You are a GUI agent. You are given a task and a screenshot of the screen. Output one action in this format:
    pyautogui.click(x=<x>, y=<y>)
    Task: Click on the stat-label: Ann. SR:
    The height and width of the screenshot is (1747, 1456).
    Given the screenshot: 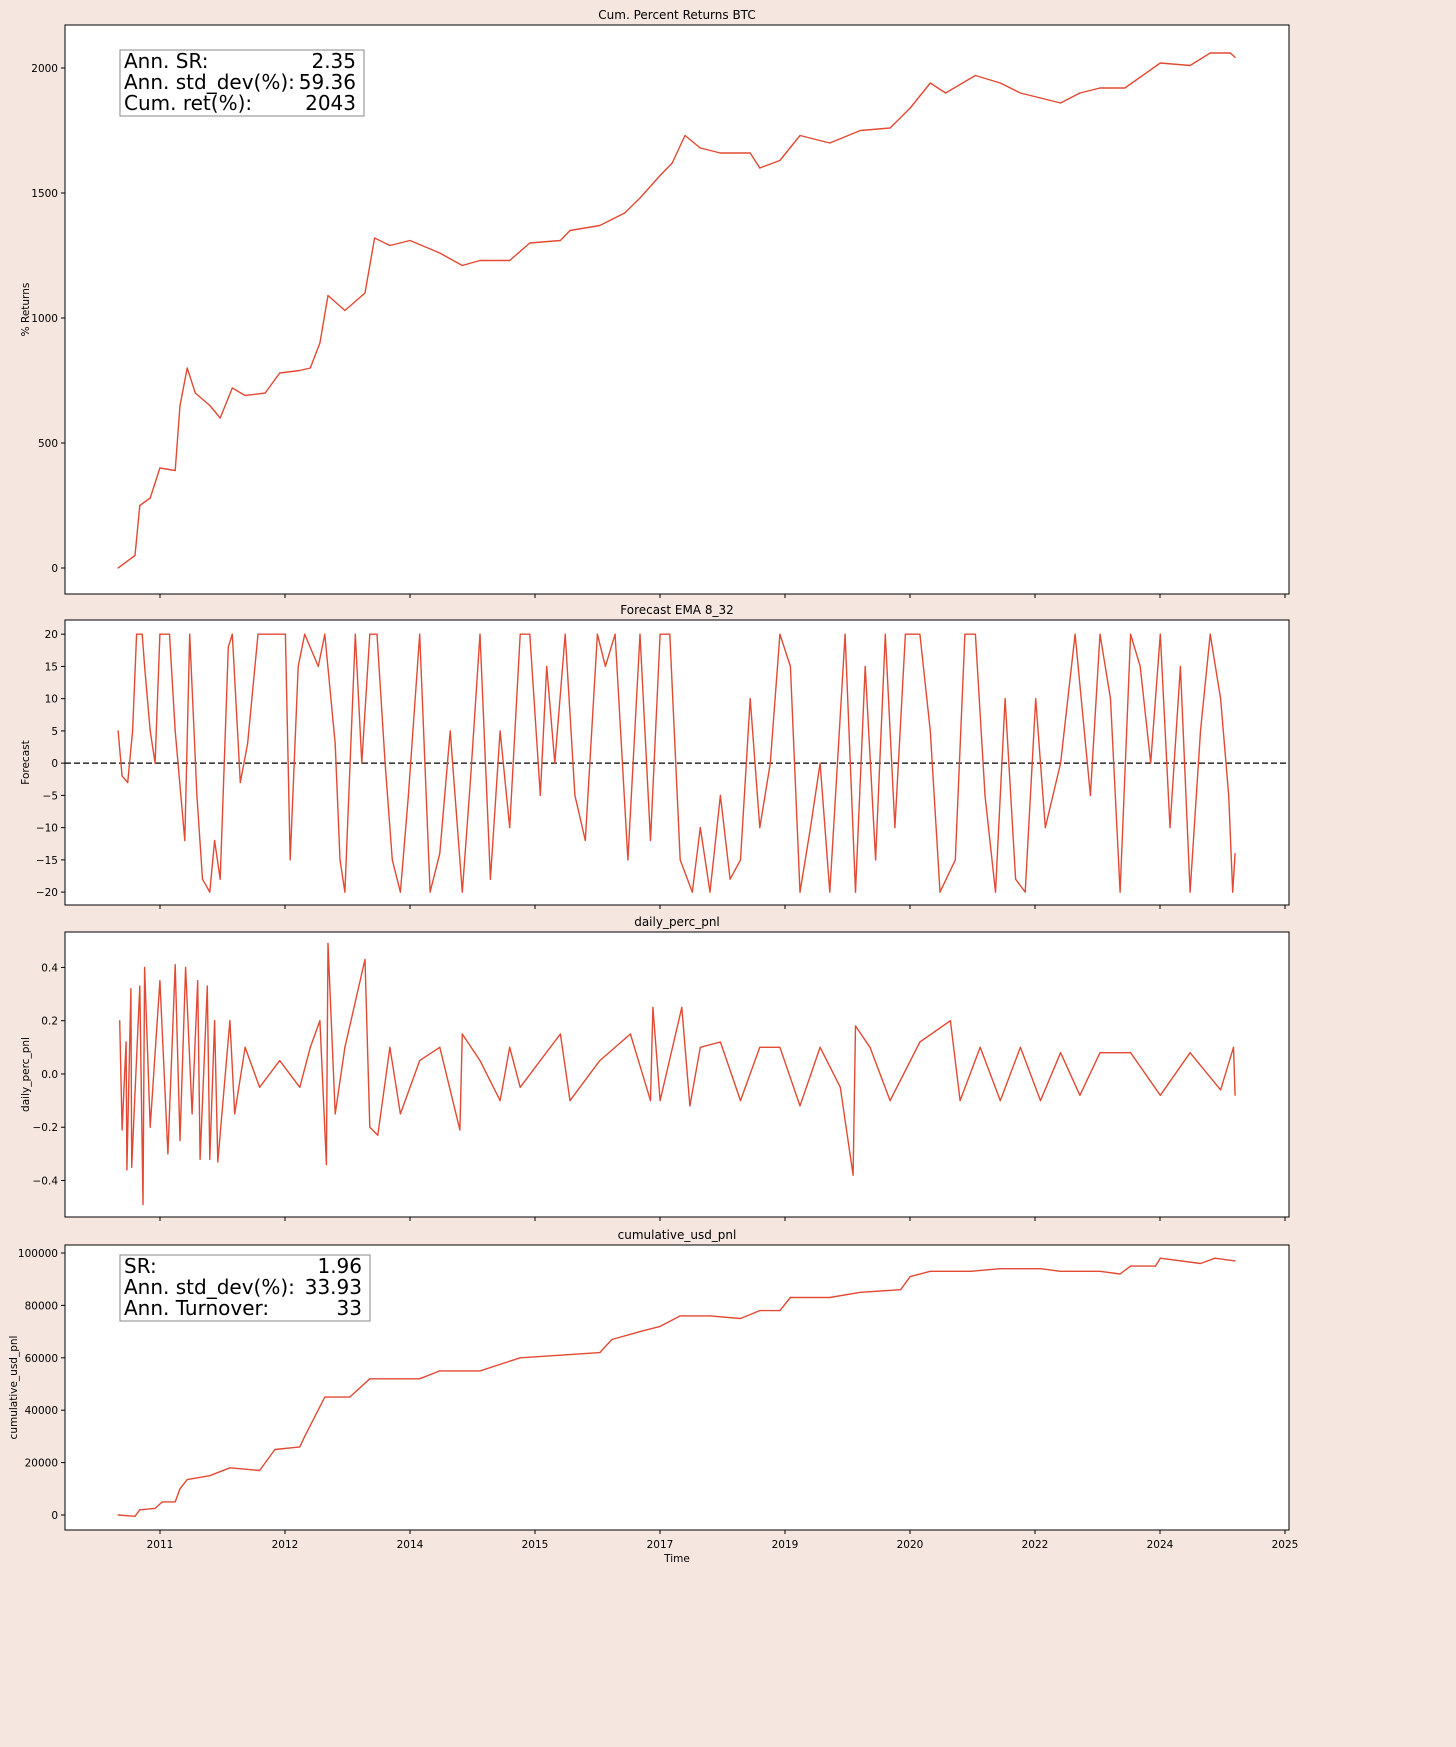 What is the action you would take?
    pyautogui.click(x=166, y=61)
    